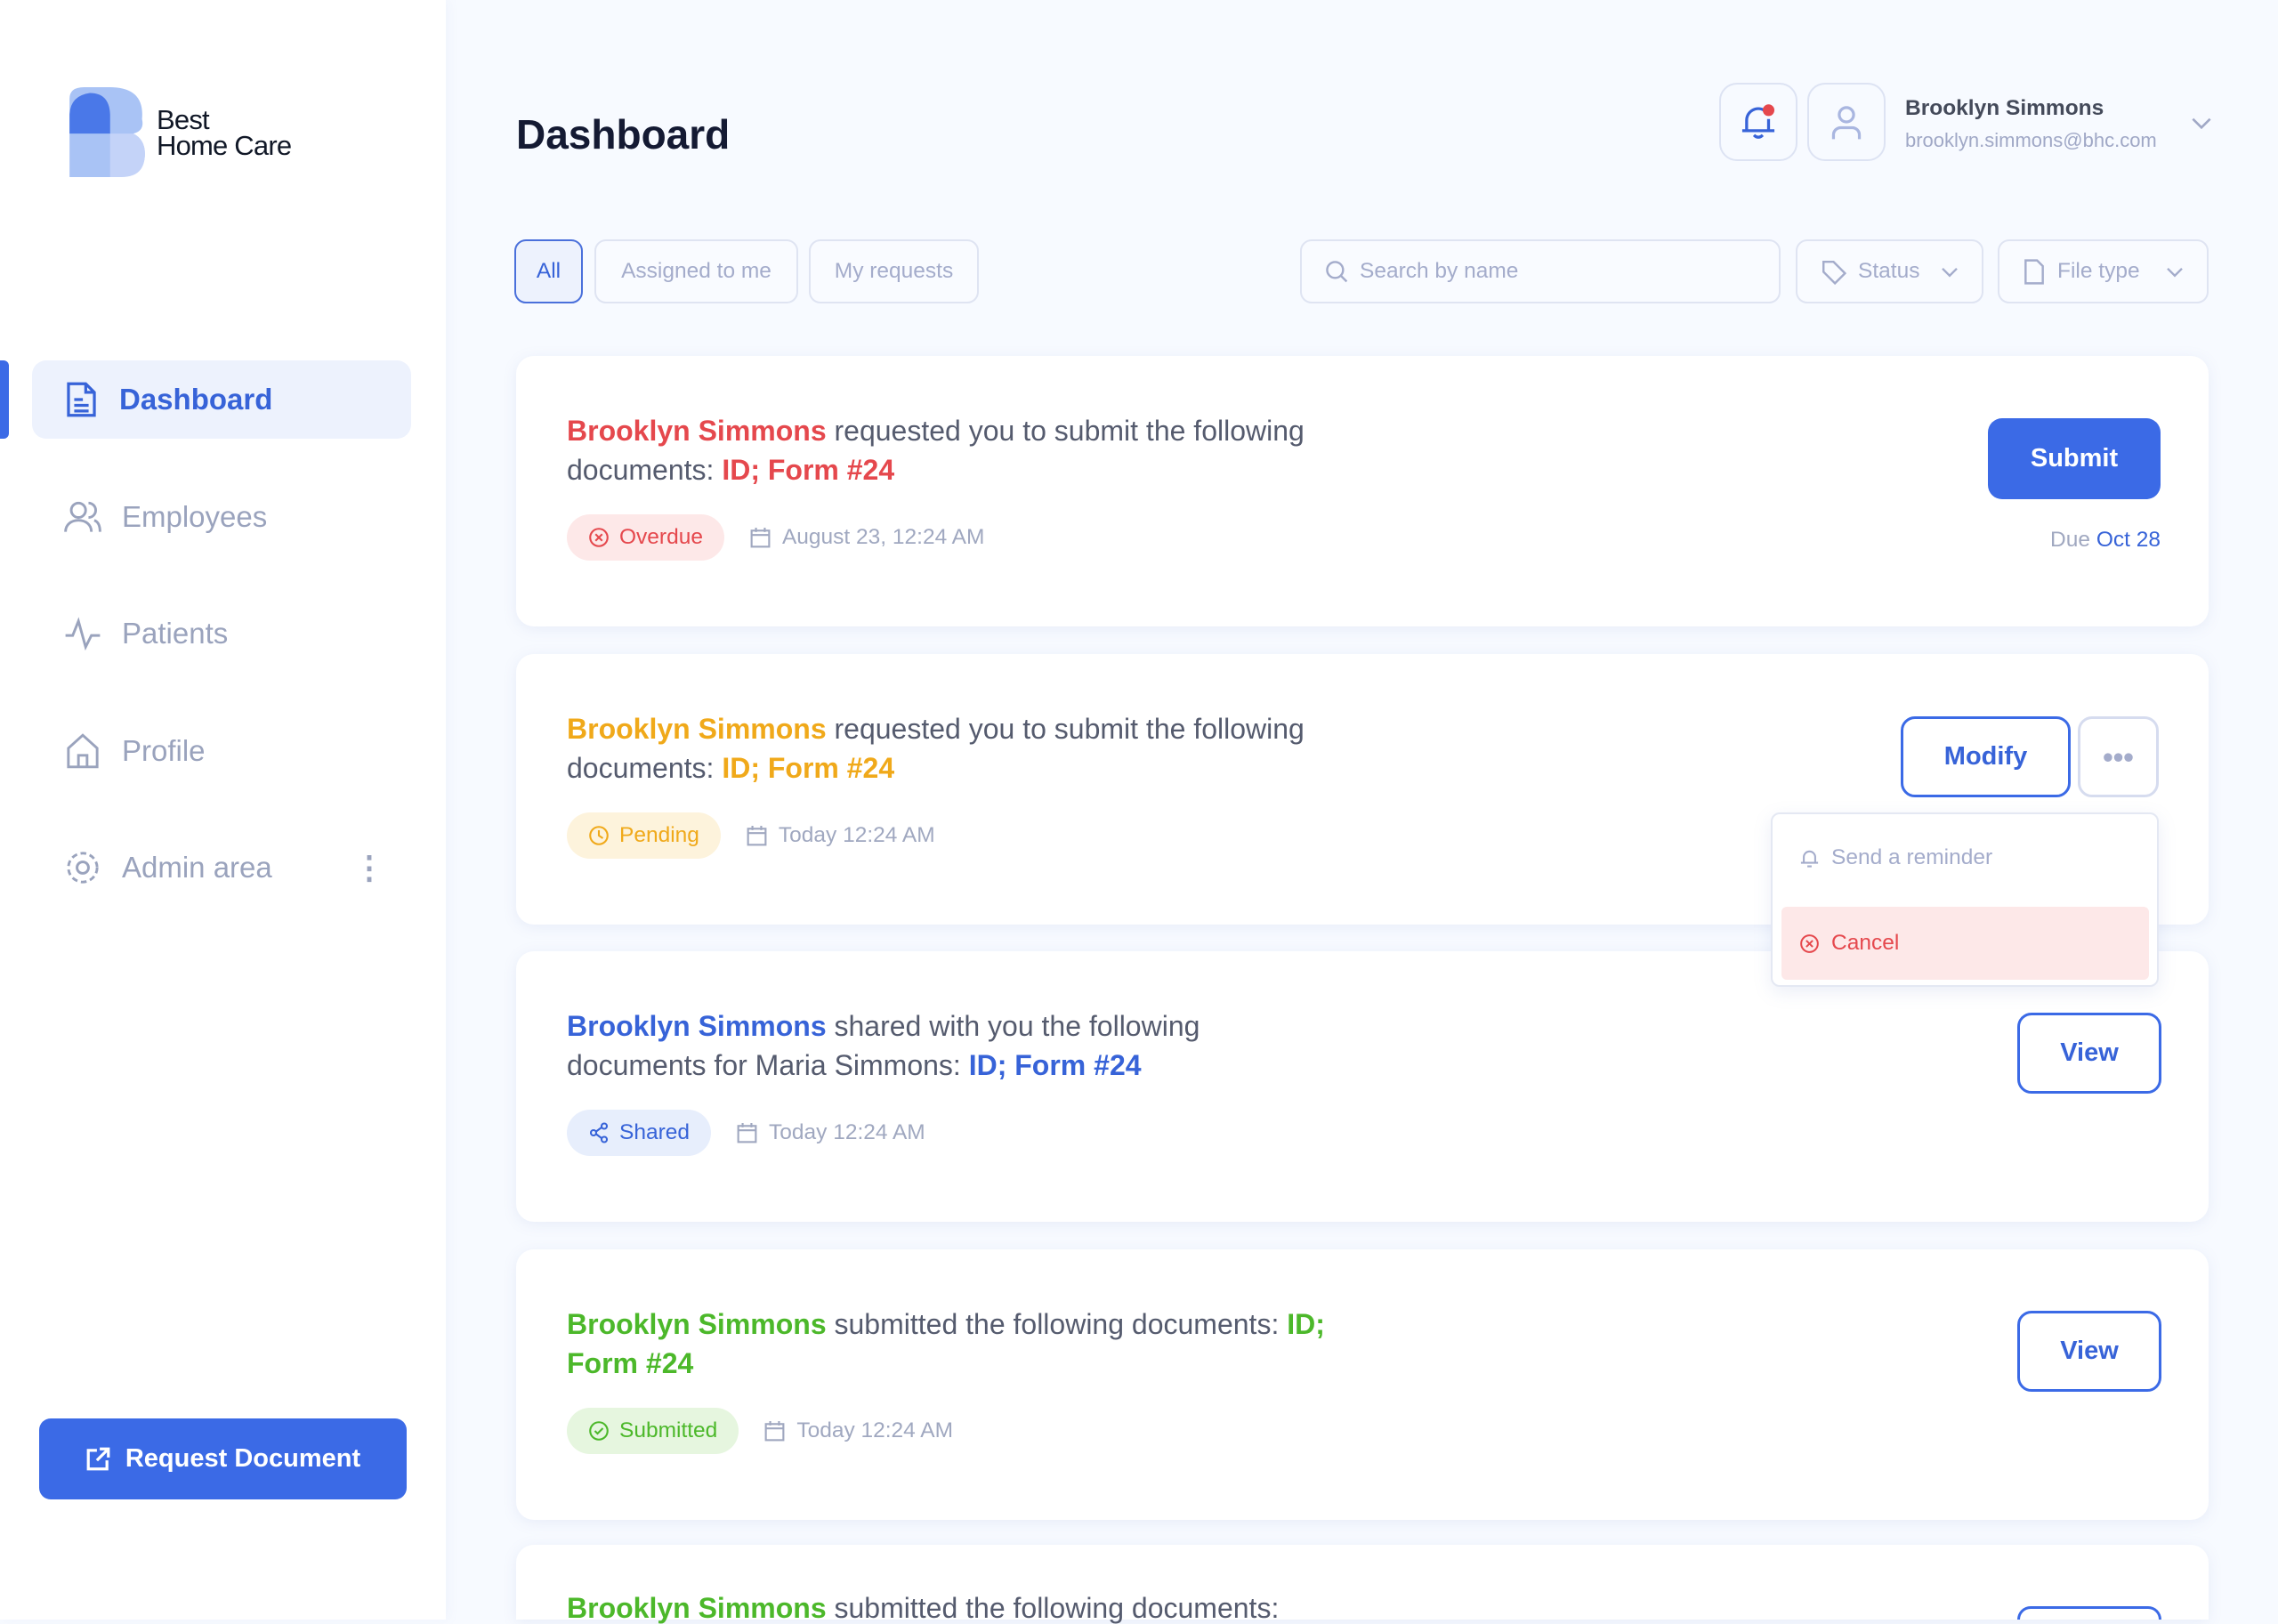 The image size is (2278, 1624). Describe the element at coordinates (1834, 272) in the screenshot. I see `tag-icon` at that location.